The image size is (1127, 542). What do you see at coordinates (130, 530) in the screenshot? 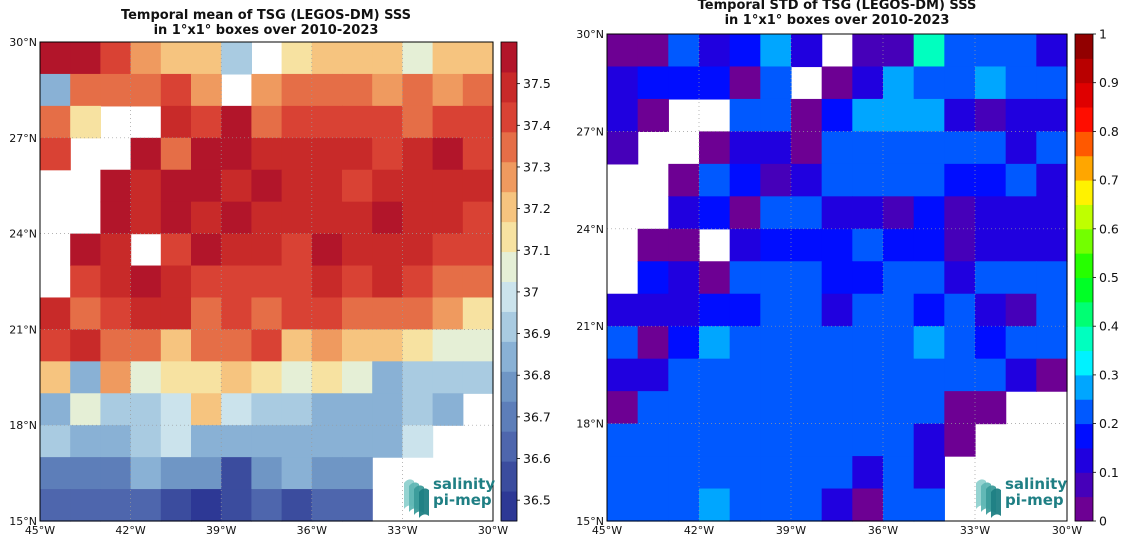
I see `mean-x-tick-label: 42°W` at bounding box center [130, 530].